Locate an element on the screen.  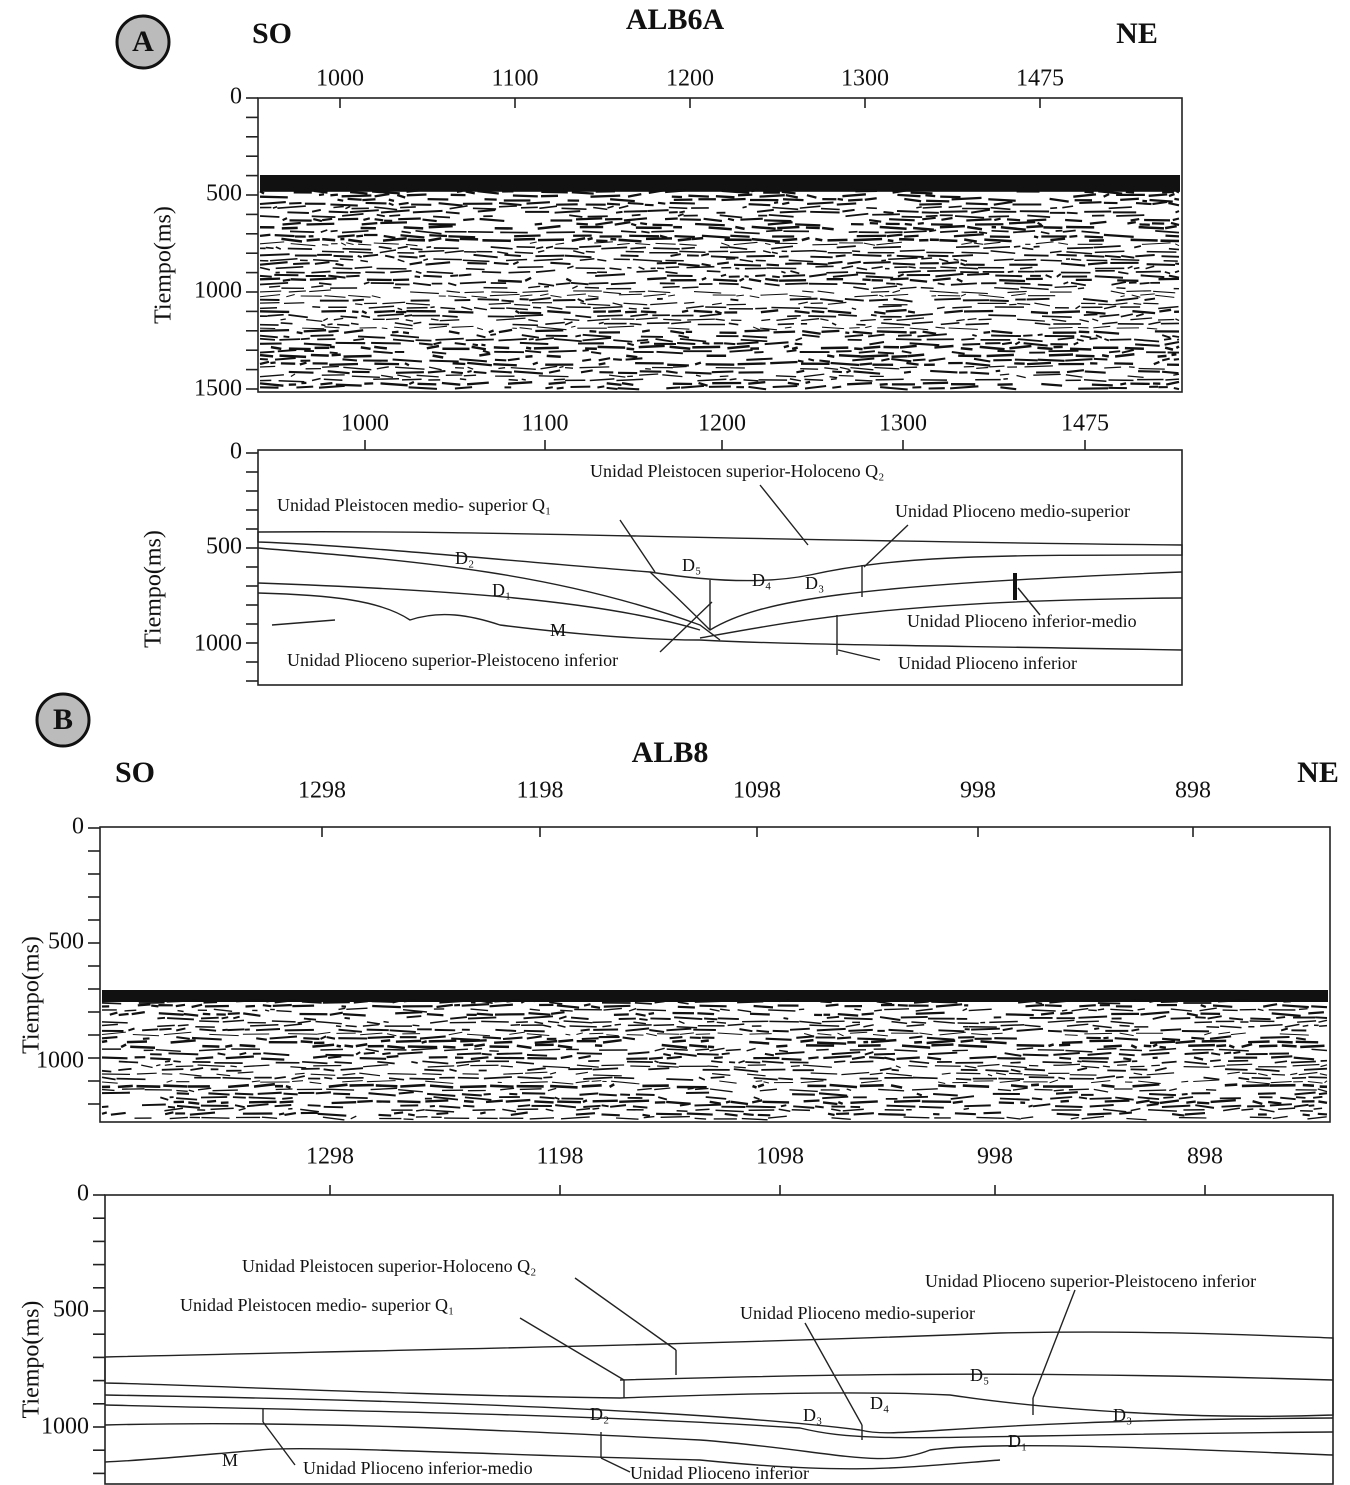
horizons-b is located at coordinates (719, 1375).